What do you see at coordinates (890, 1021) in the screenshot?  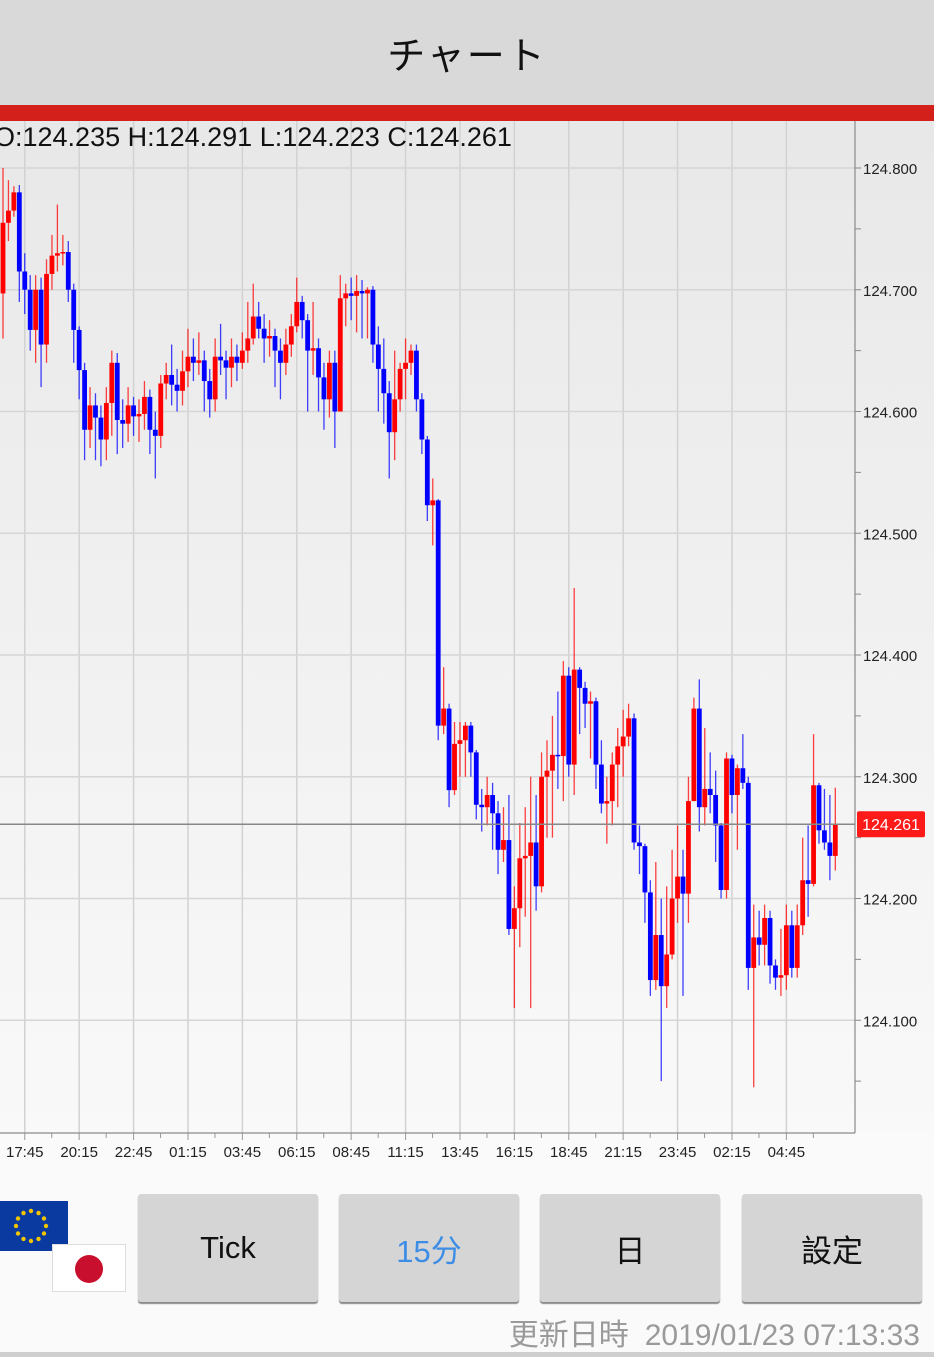 I see `y-tick-label: 124.100` at bounding box center [890, 1021].